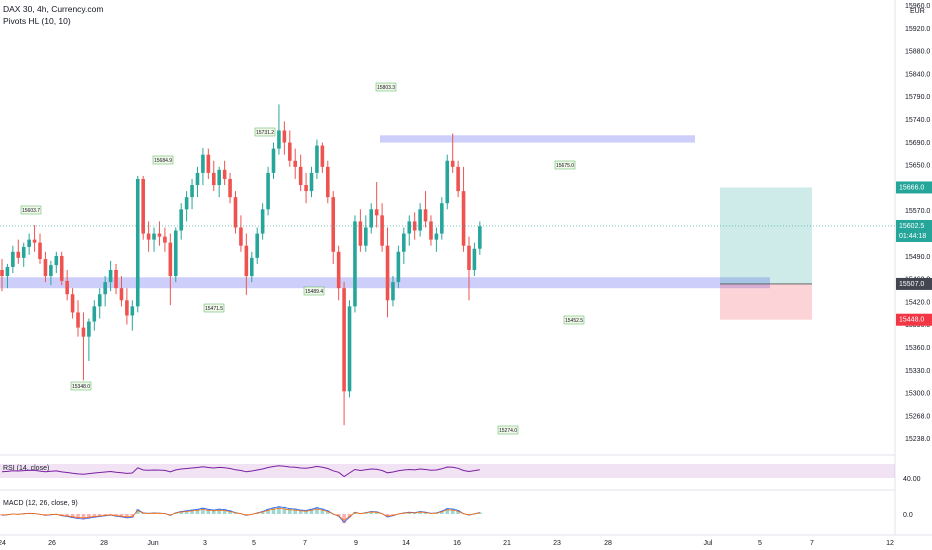  I want to click on time-axis-label: Jul, so click(708, 543).